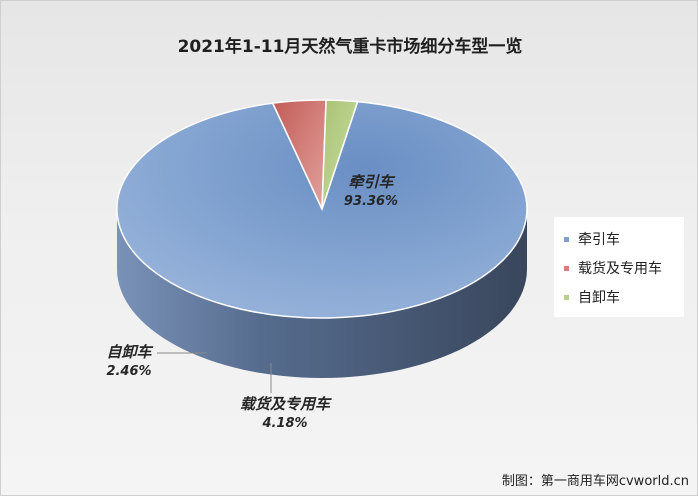 The width and height of the screenshot is (698, 497). I want to click on credit-text: 制图：第一商用车网cvworld.cn, so click(595, 481).